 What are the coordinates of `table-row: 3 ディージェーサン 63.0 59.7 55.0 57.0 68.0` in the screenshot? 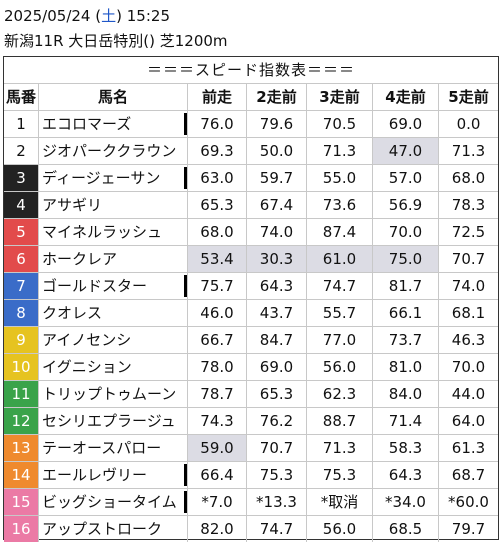 It's located at (251, 178).